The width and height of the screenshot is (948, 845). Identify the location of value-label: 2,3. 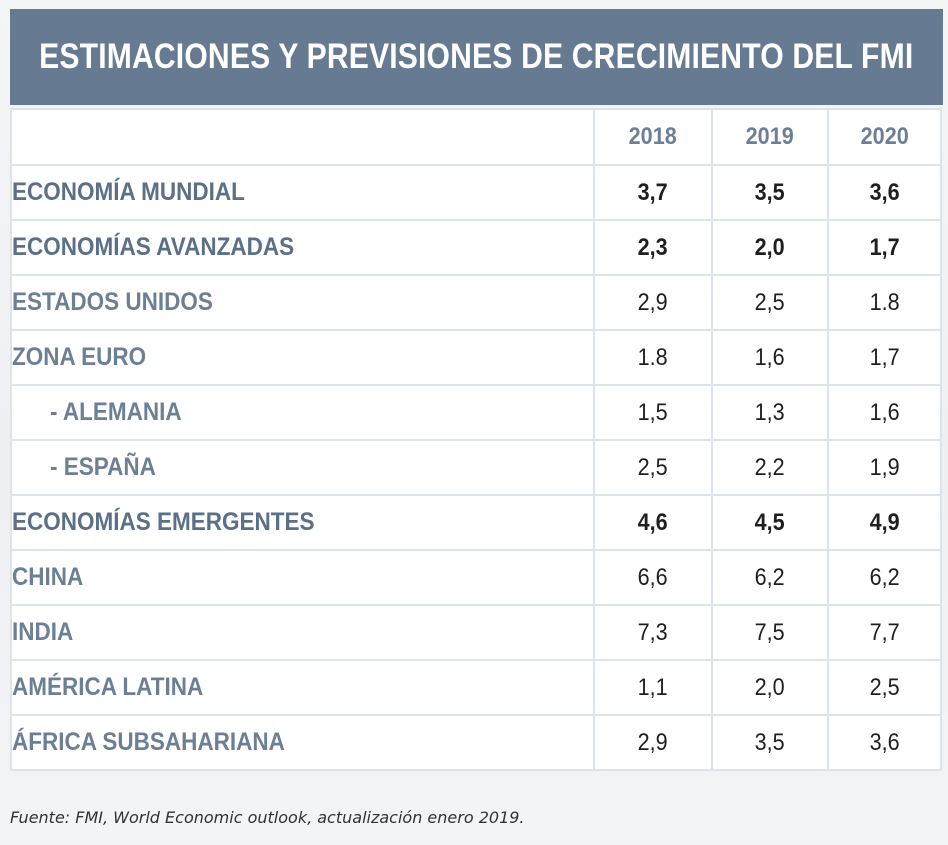
(653, 247).